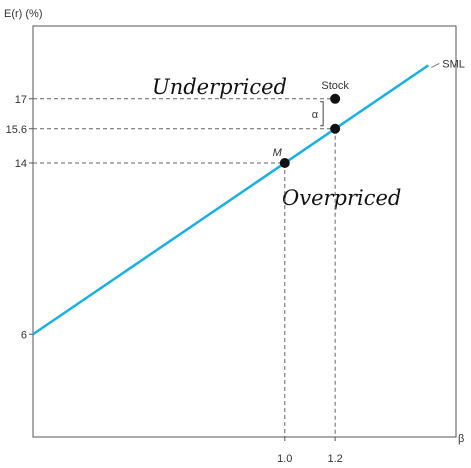 Image resolution: width=471 pixels, height=468 pixels. Describe the element at coordinates (16, 130) in the screenshot. I see `y-tick-label-1: 15.6` at that location.